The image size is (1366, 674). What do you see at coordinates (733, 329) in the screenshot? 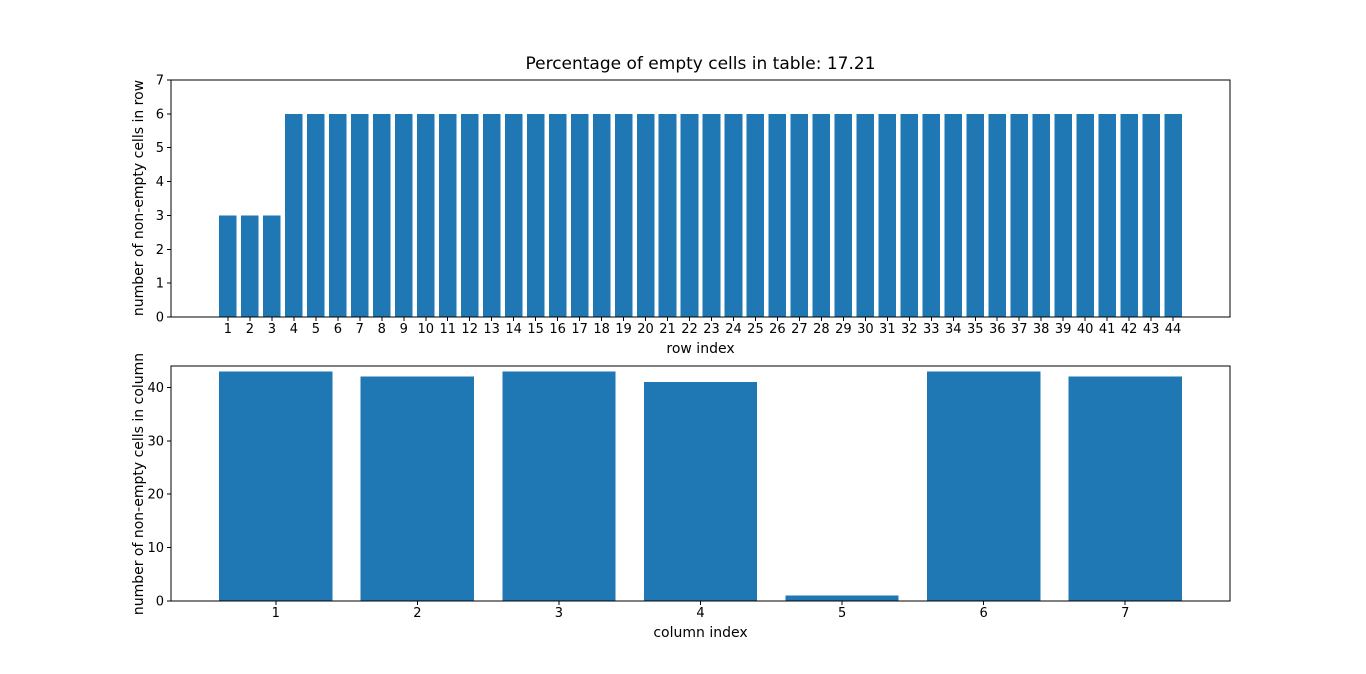
I see `x-tick-label: 24` at bounding box center [733, 329].